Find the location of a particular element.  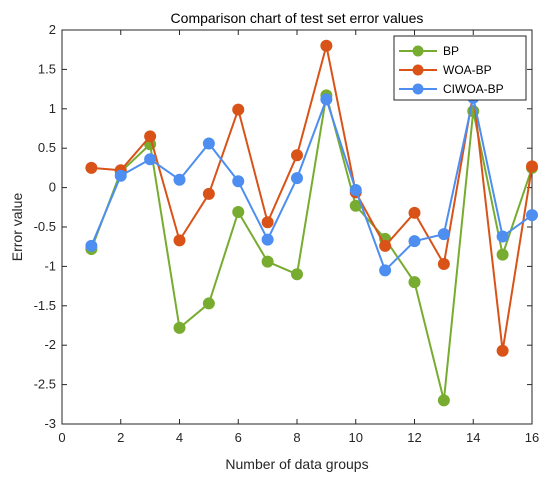

legend-swatch-marker-woa-bp is located at coordinates (418, 70).